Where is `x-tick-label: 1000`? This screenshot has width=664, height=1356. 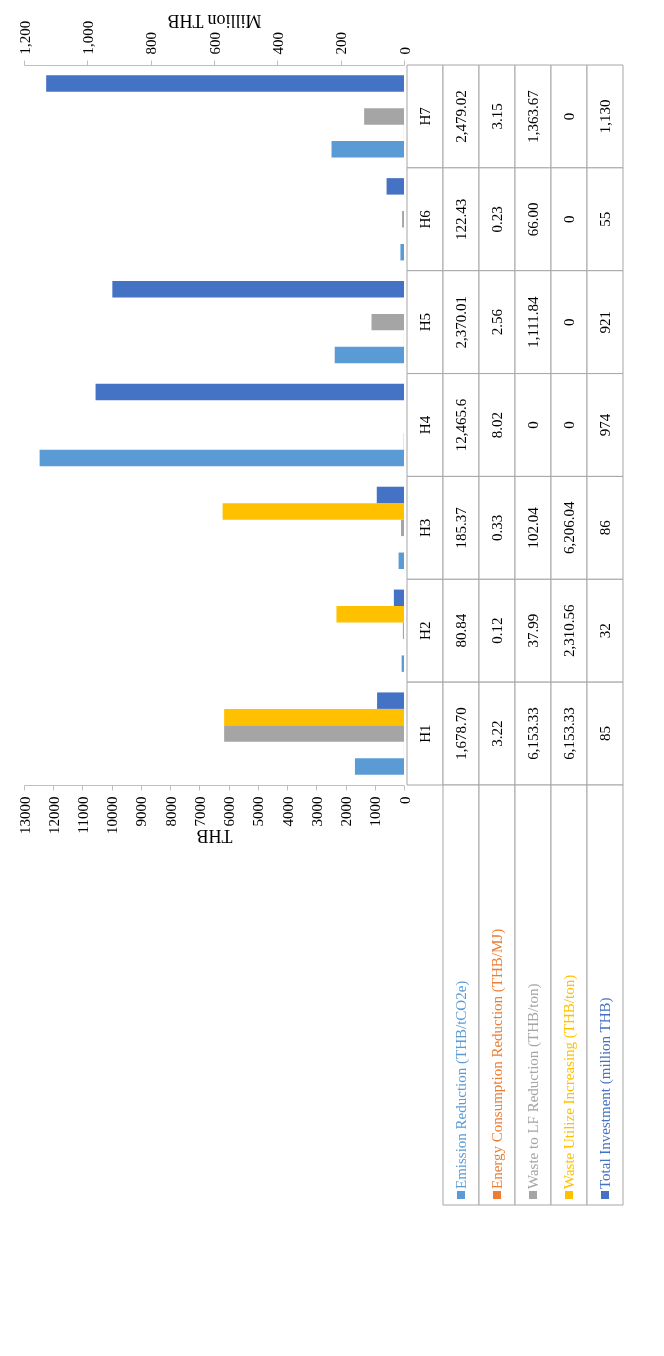 x-tick-label: 1000 is located at coordinates (375, 811).